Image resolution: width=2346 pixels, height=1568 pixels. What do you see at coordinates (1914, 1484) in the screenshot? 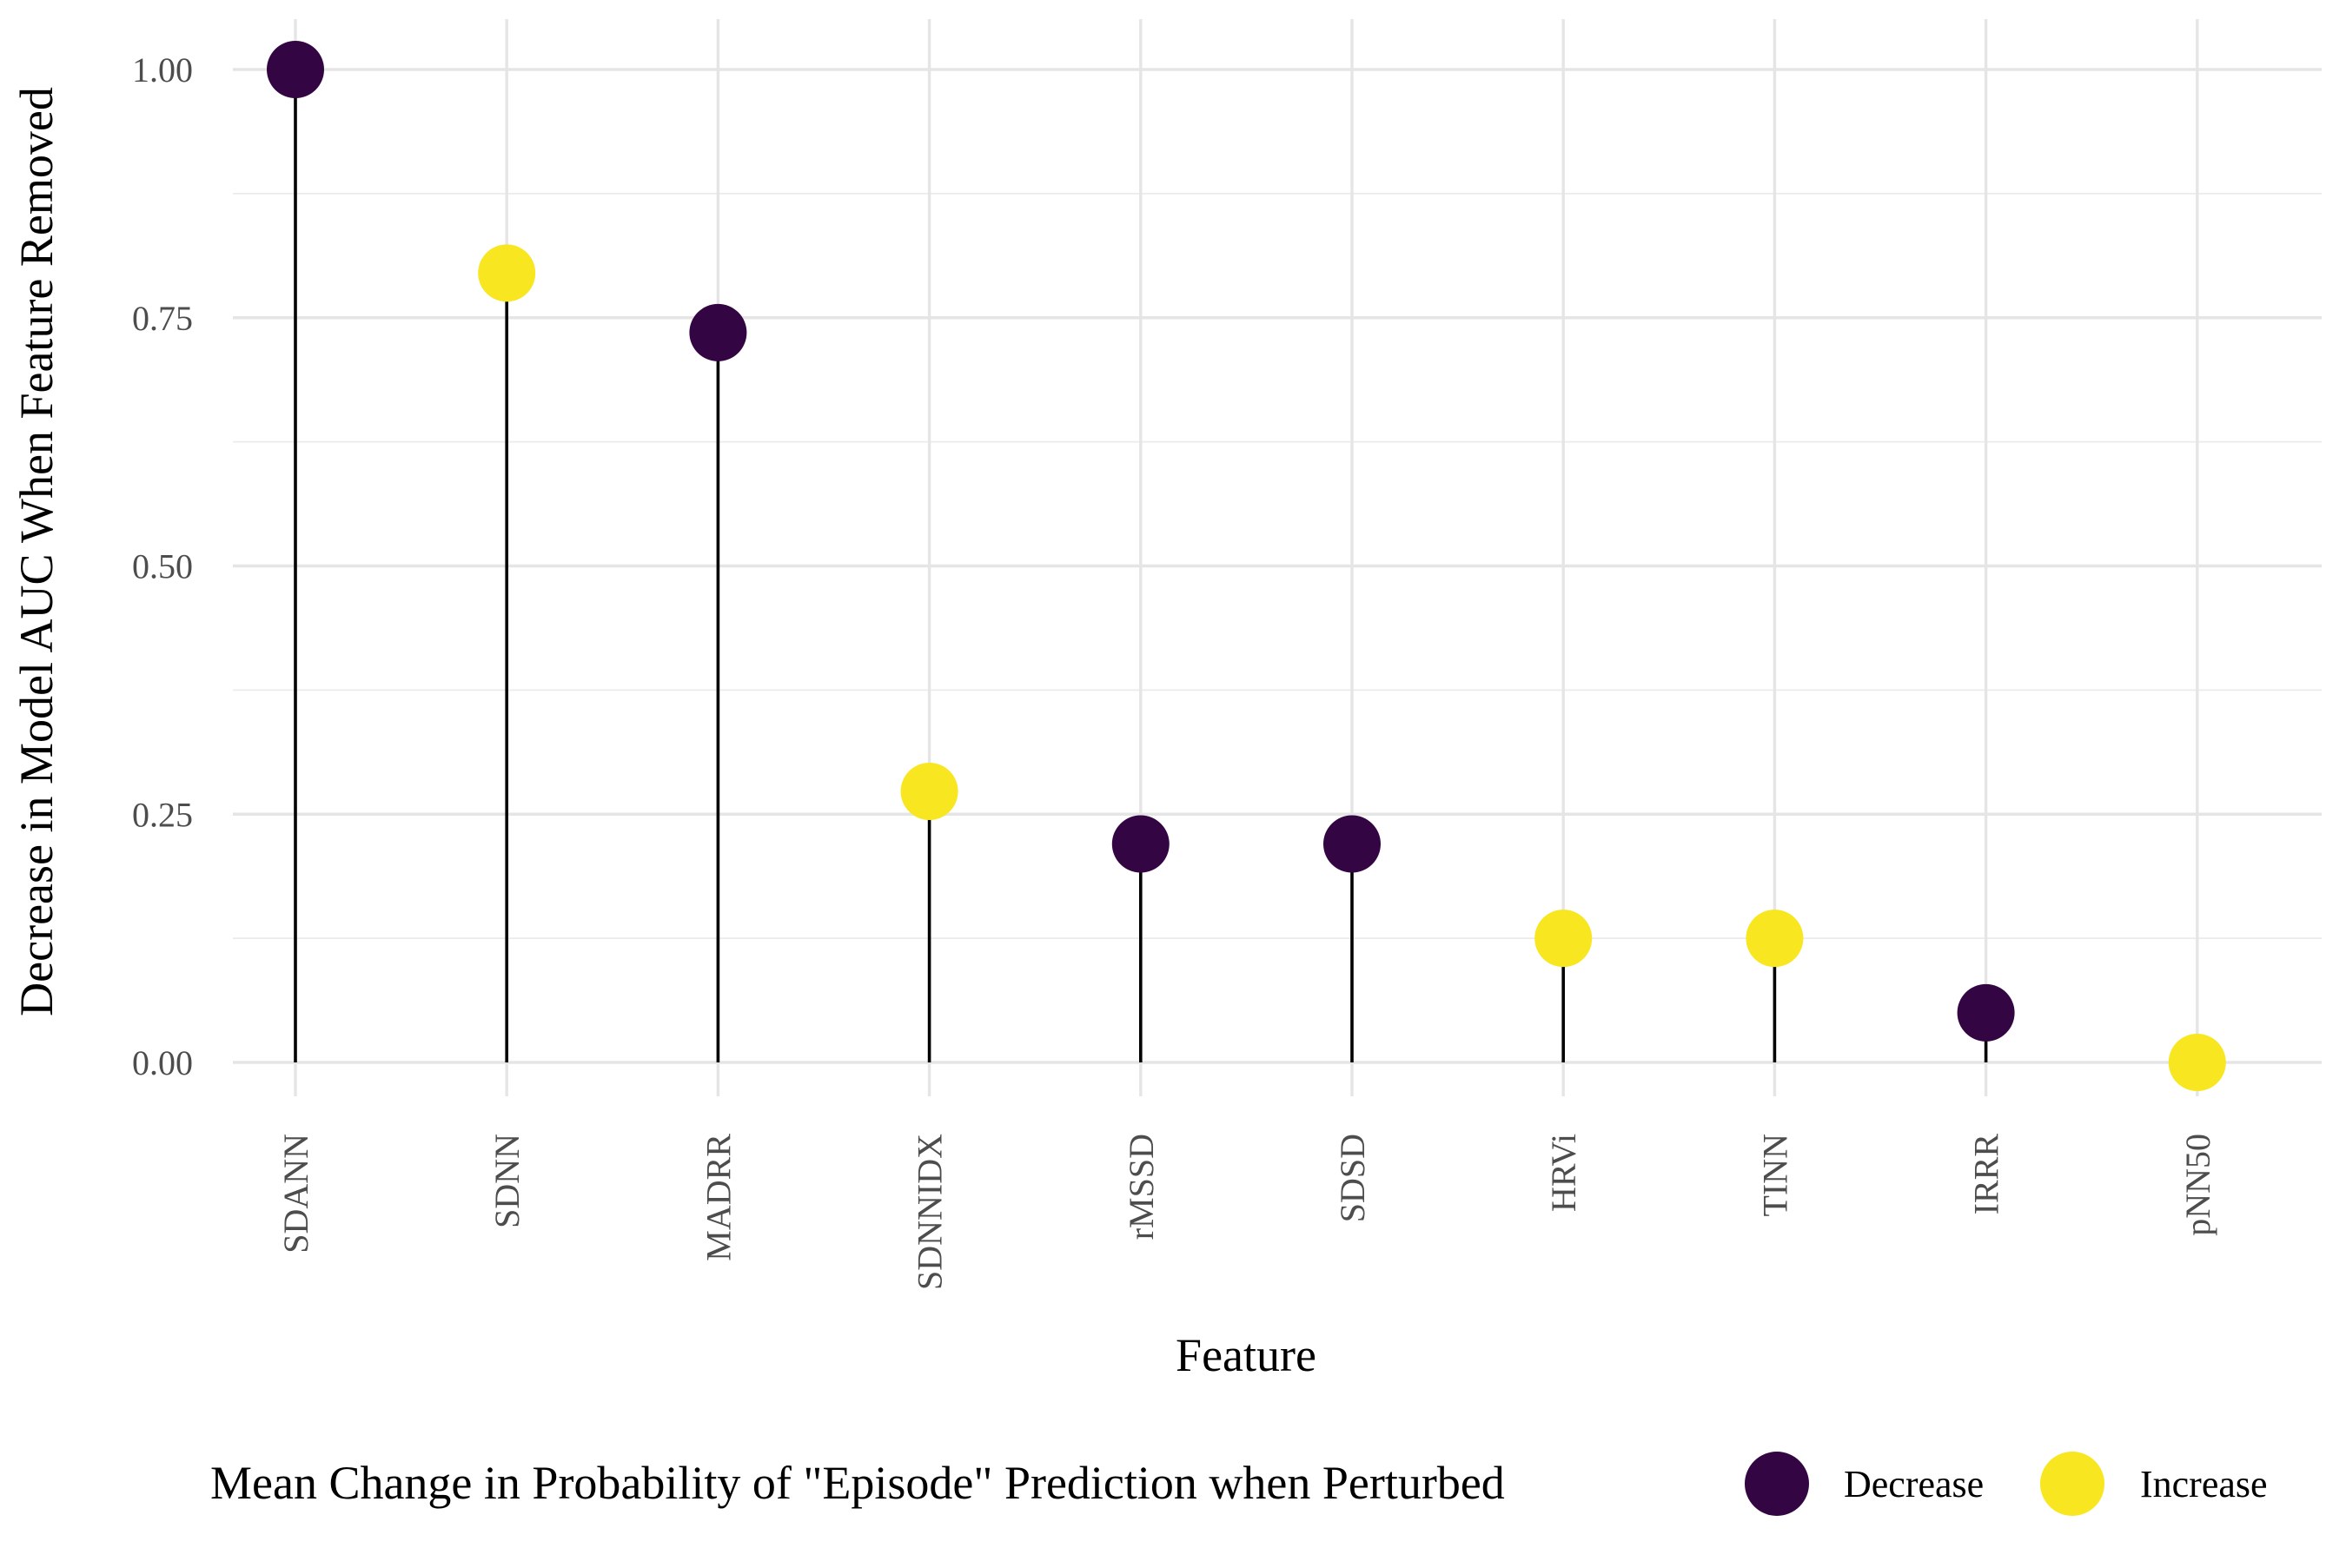
I see `legend-label: Decrease` at bounding box center [1914, 1484].